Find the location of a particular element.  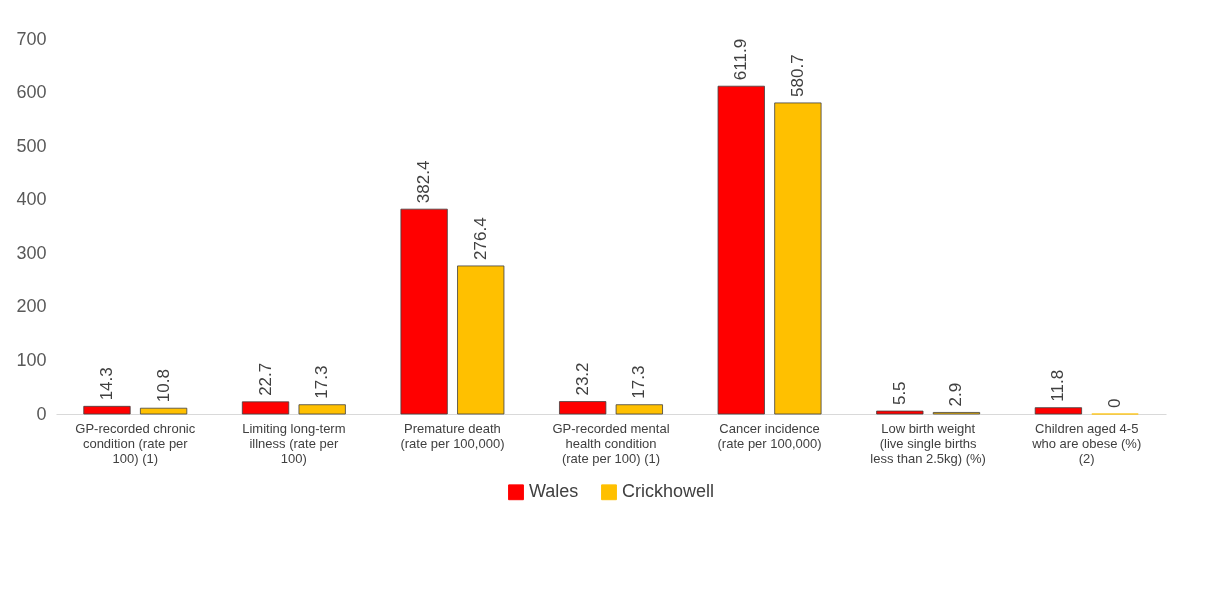

y-tick-label: 500 is located at coordinates (31, 145).